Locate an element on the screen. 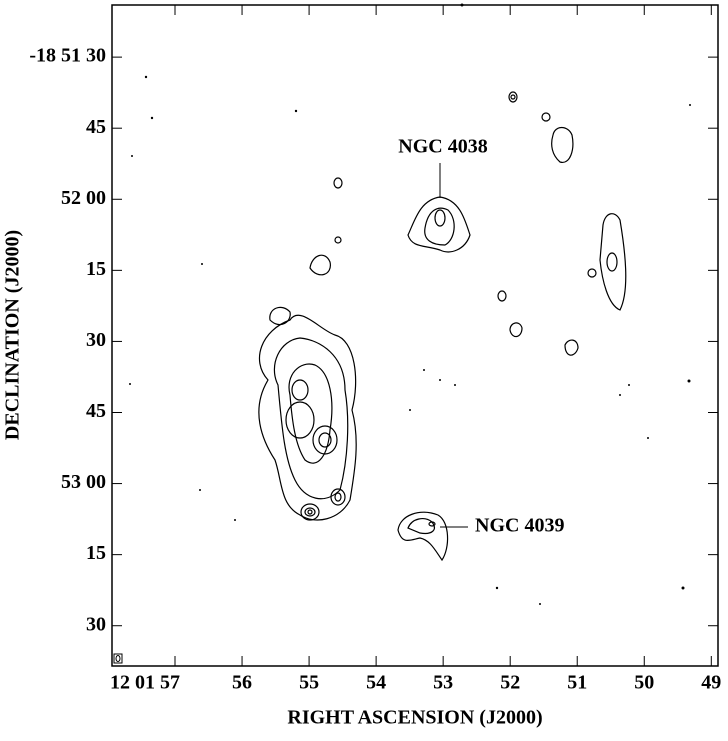 This screenshot has width=728, height=741. y-tick-label: 53 00 is located at coordinates (83, 482).